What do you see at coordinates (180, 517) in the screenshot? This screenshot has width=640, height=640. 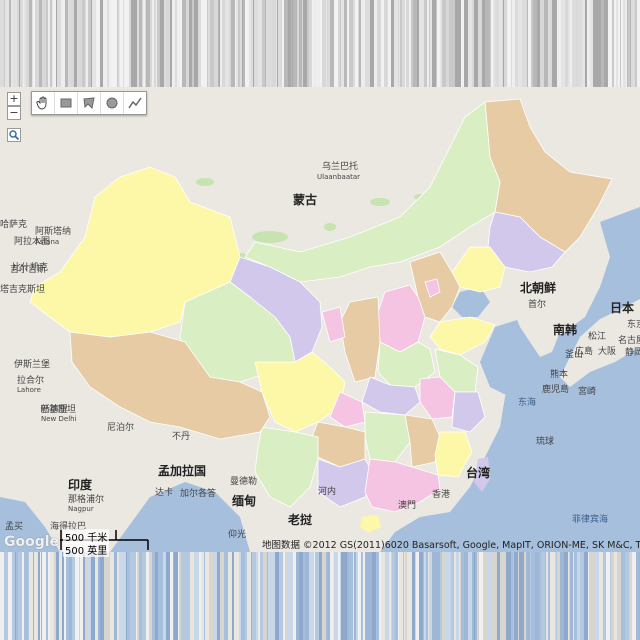 I see `sea-bay-of-bengal` at bounding box center [180, 517].